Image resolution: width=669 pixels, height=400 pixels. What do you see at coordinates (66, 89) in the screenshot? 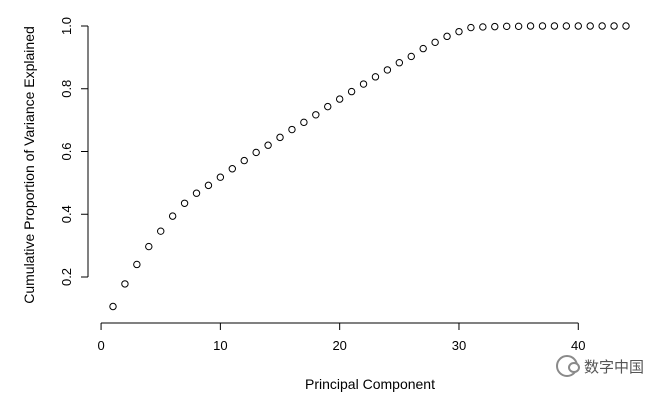
I see `y-tick-label: 0.8` at bounding box center [66, 89].